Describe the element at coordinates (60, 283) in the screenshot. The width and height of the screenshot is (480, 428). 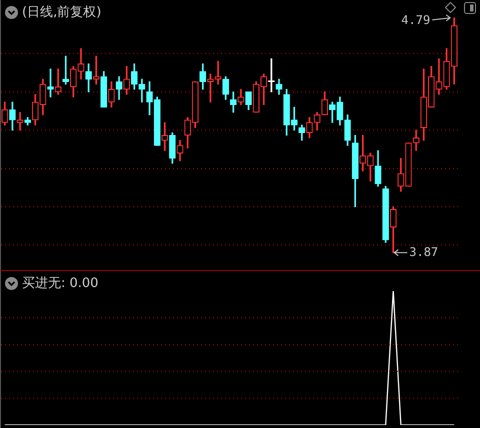
I see `chart-title: 买进无: 0.00` at that location.